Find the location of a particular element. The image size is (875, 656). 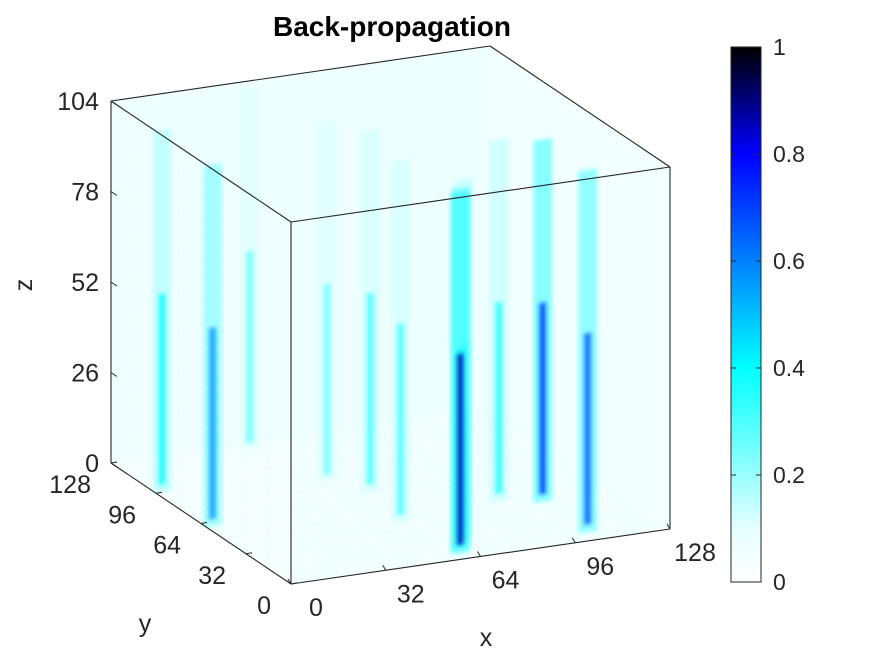

z-axis-label: z is located at coordinates (24, 285).